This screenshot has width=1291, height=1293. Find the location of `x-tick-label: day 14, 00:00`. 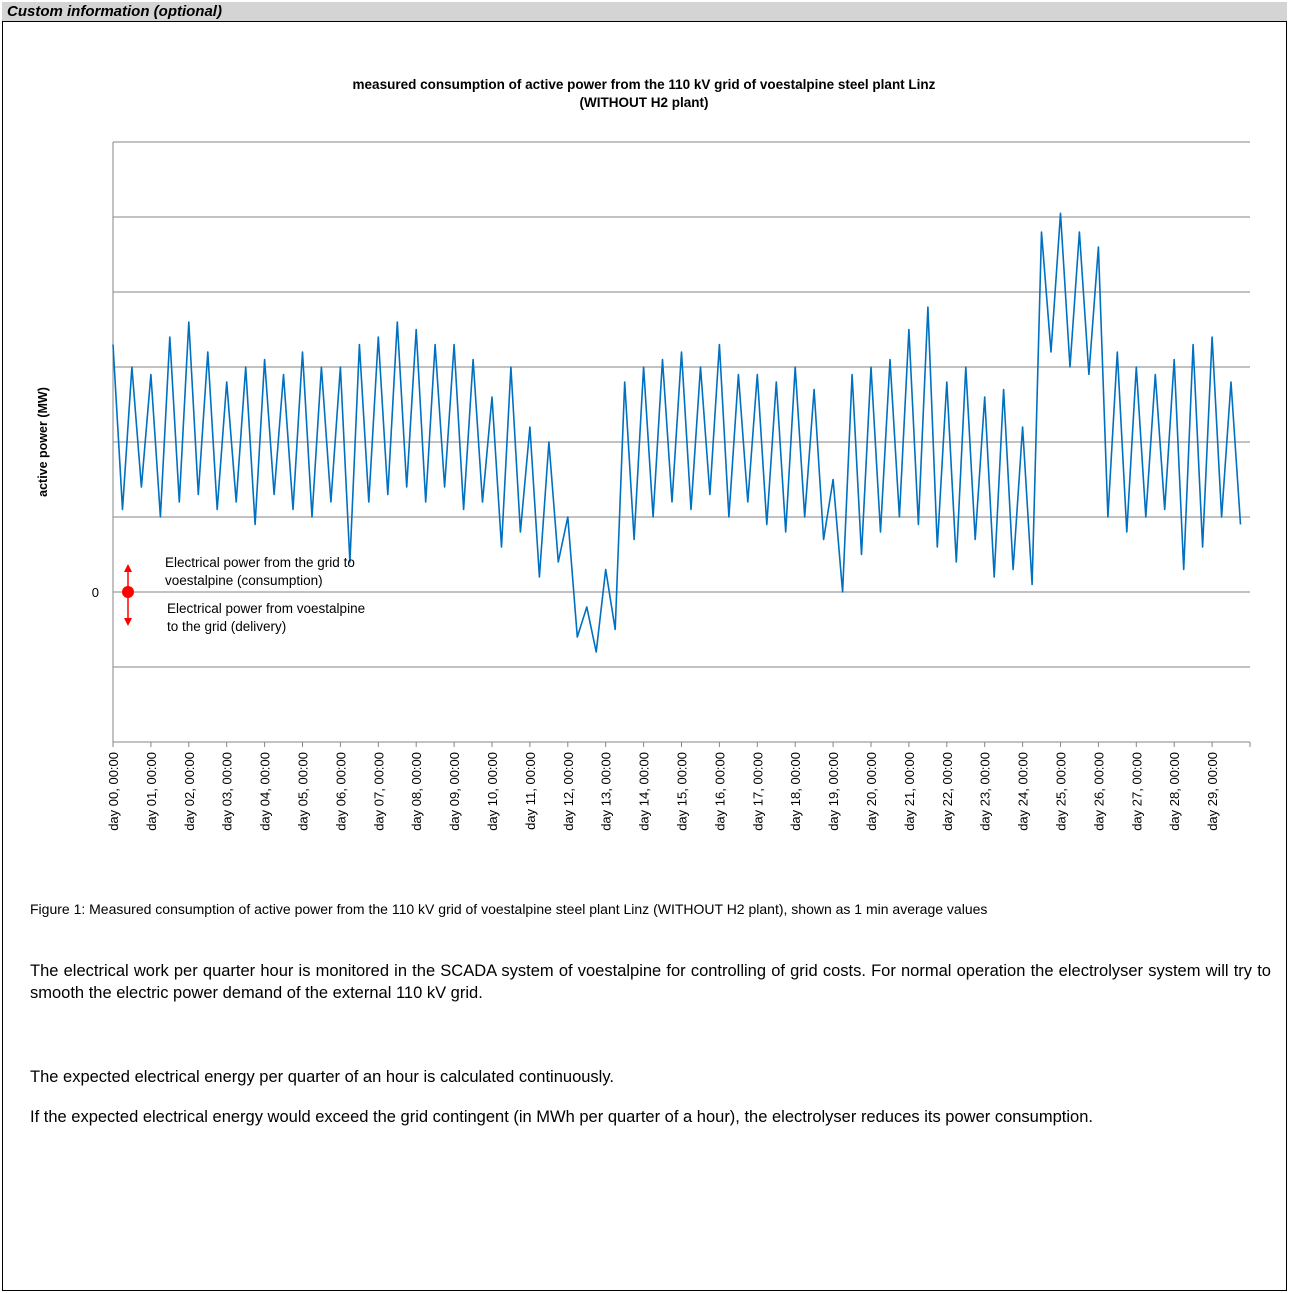

x-tick-label: day 14, 00:00 is located at coordinates (644, 791).